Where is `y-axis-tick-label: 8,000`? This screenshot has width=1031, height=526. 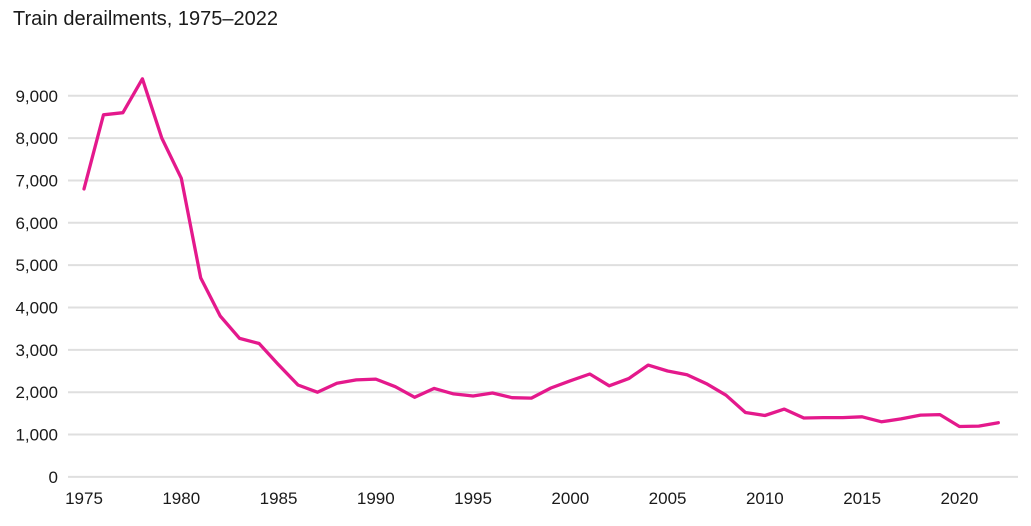
y-axis-tick-label: 8,000 is located at coordinates (36, 138).